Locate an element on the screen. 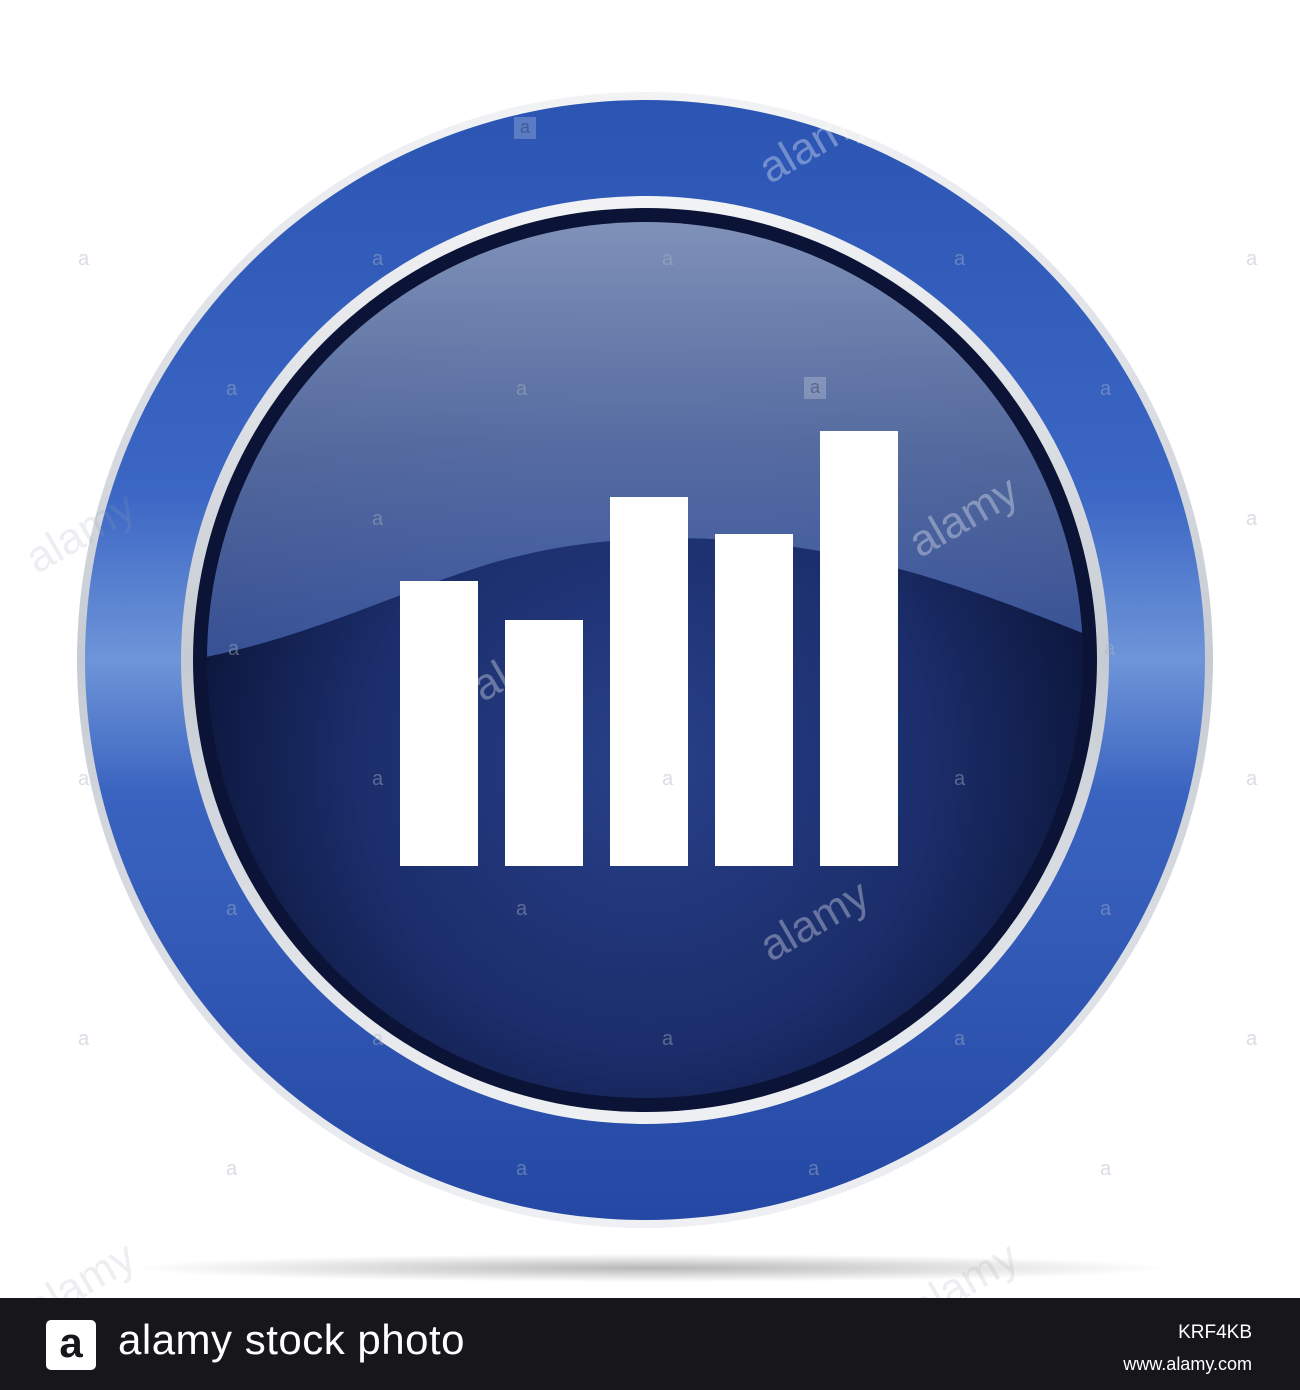 This screenshot has width=1300, height=1390. image-id: KRF4KB is located at coordinates (1215, 1332).